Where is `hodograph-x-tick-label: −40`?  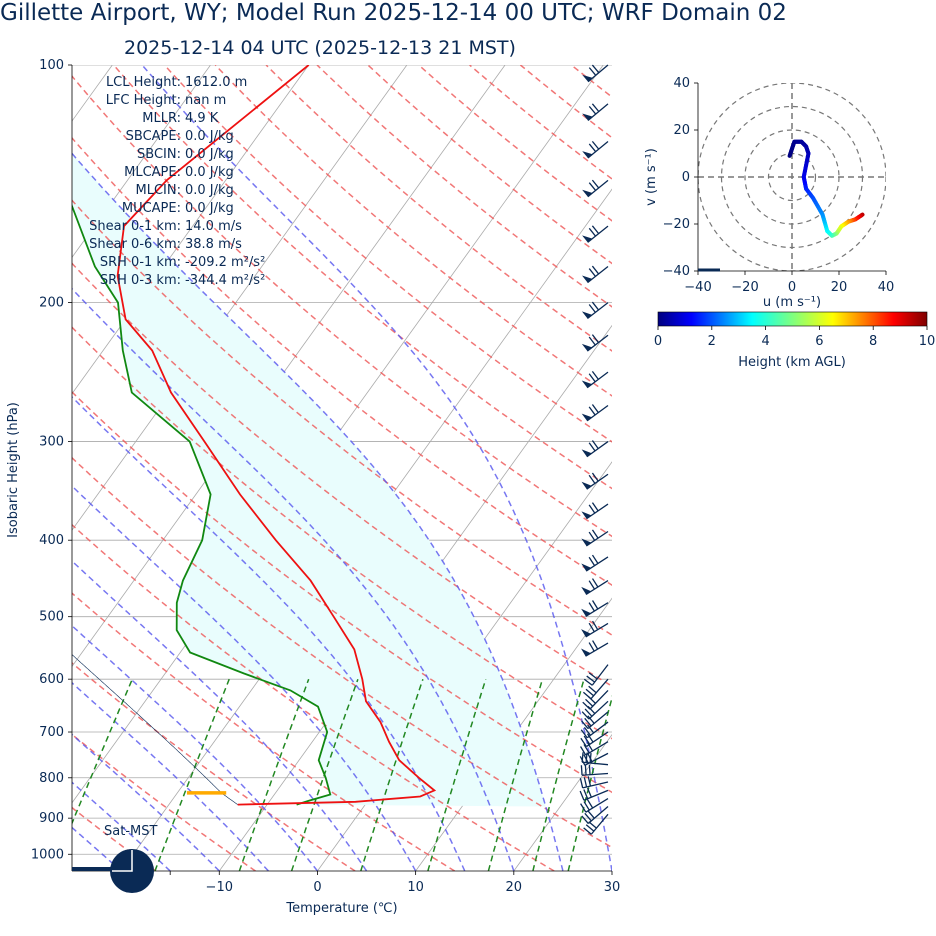
hodograph-x-tick-label: −40 is located at coordinates (697, 287).